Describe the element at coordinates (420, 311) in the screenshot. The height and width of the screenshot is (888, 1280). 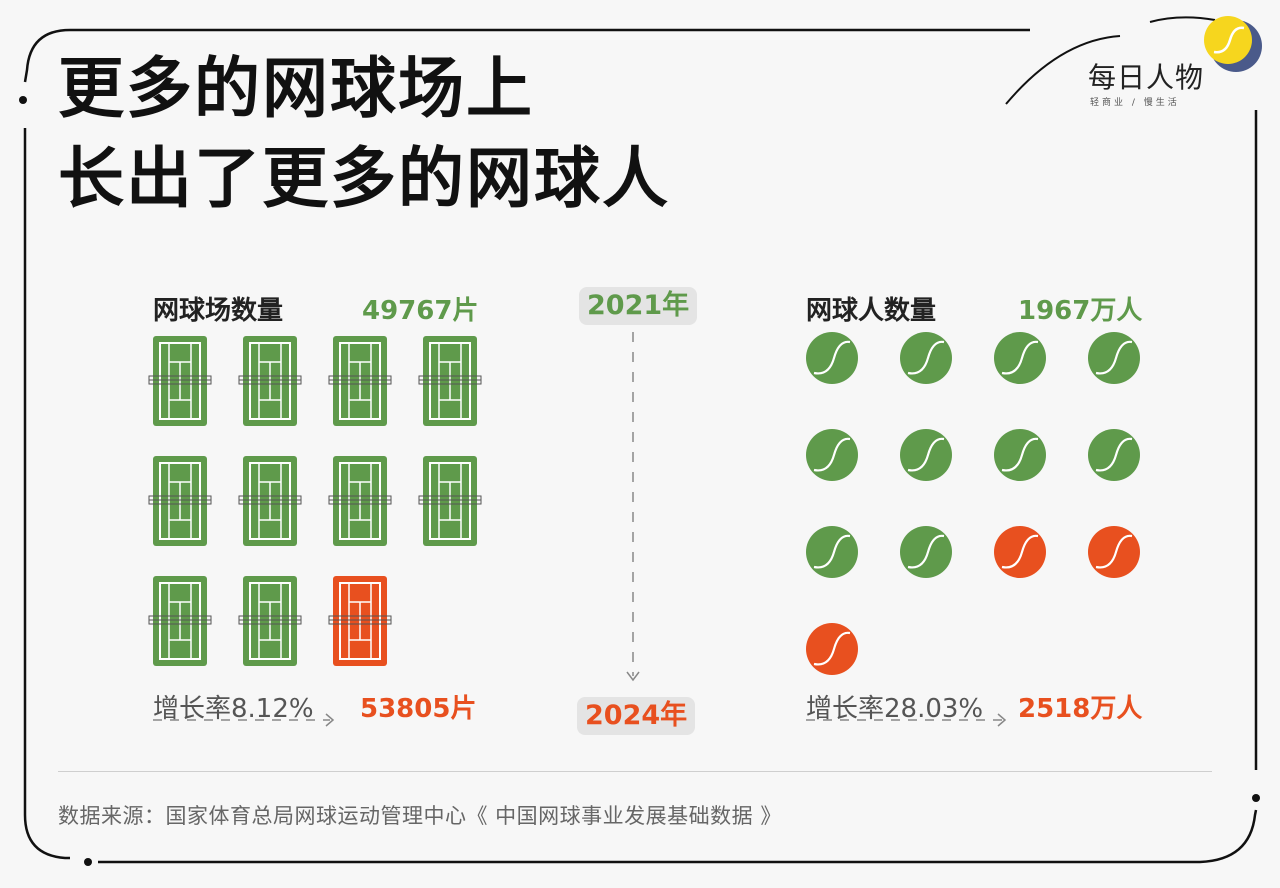
I see `courts-value-2021: 49767片` at that location.